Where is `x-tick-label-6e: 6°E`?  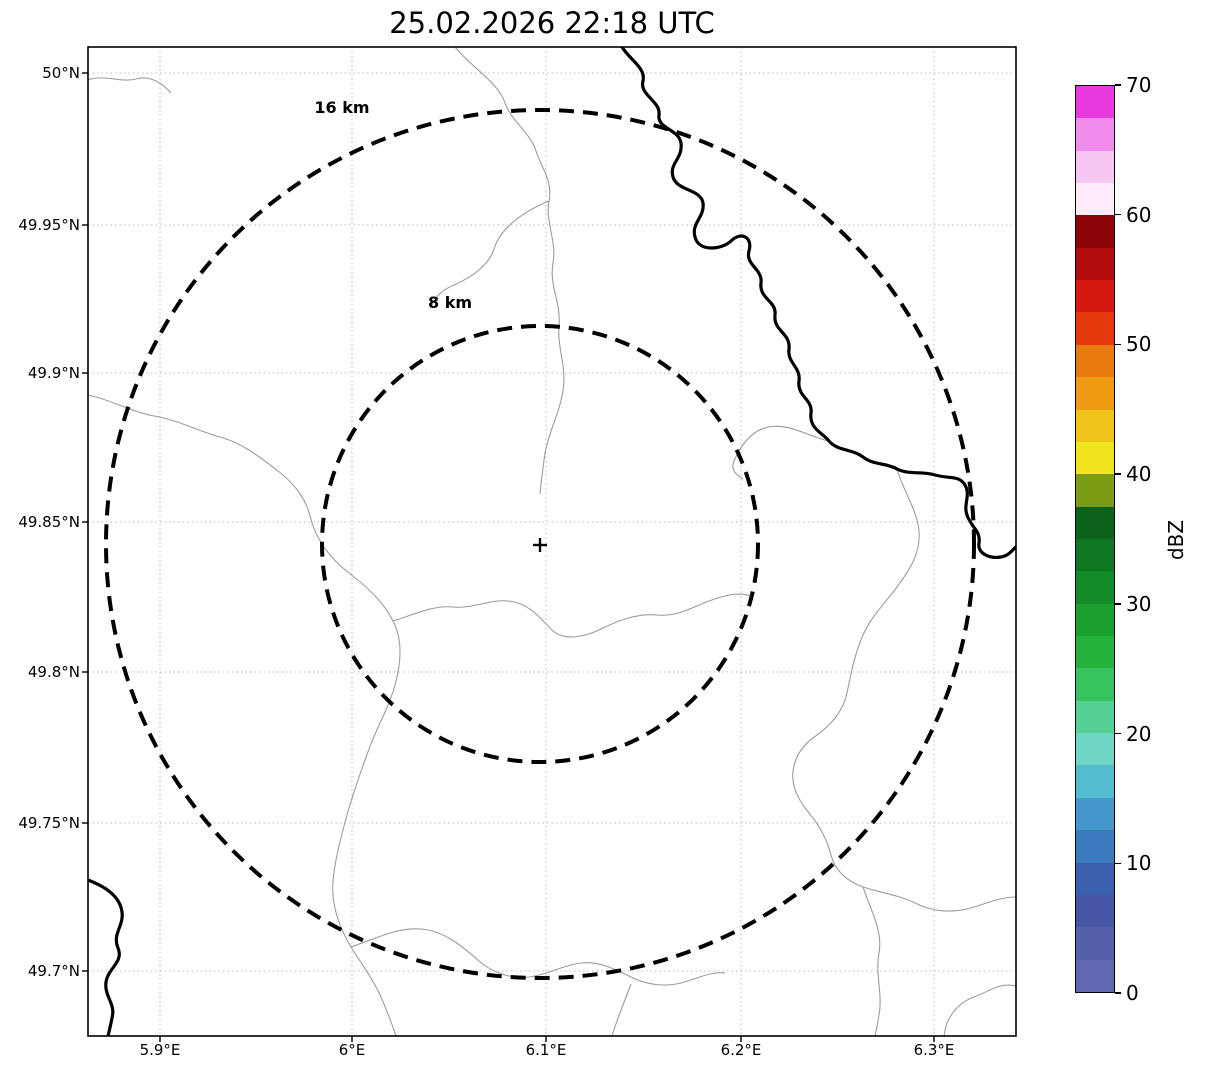 x-tick-label-6e: 6°E is located at coordinates (352, 1050).